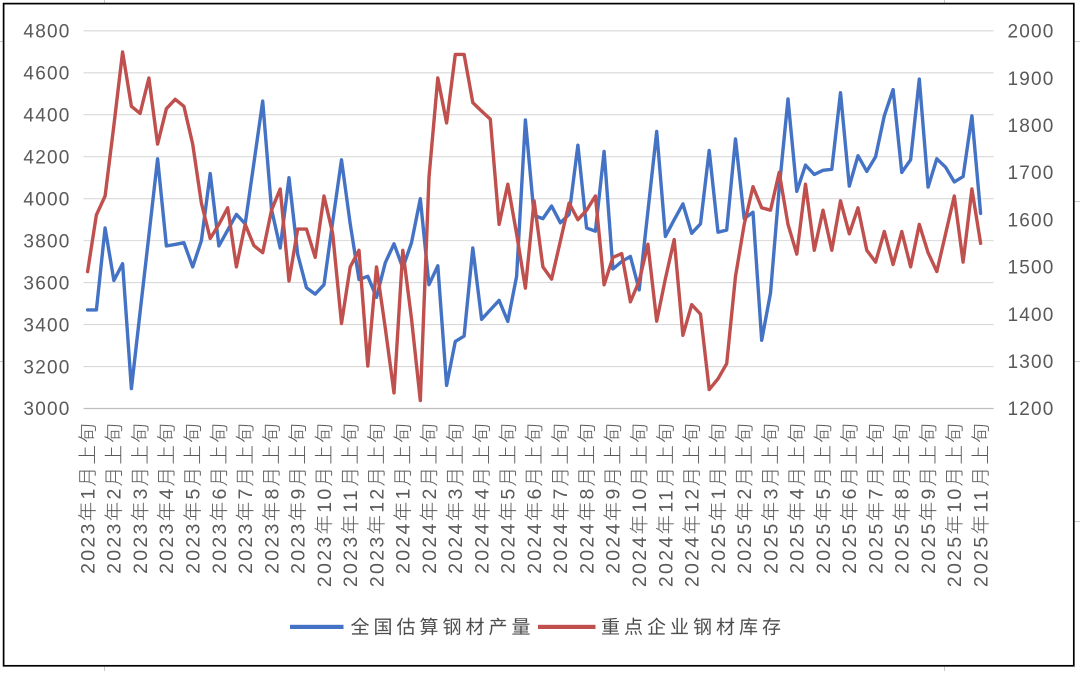  What do you see at coordinates (1031, 315) in the screenshot?
I see `svg-text: 1400` at bounding box center [1031, 315].